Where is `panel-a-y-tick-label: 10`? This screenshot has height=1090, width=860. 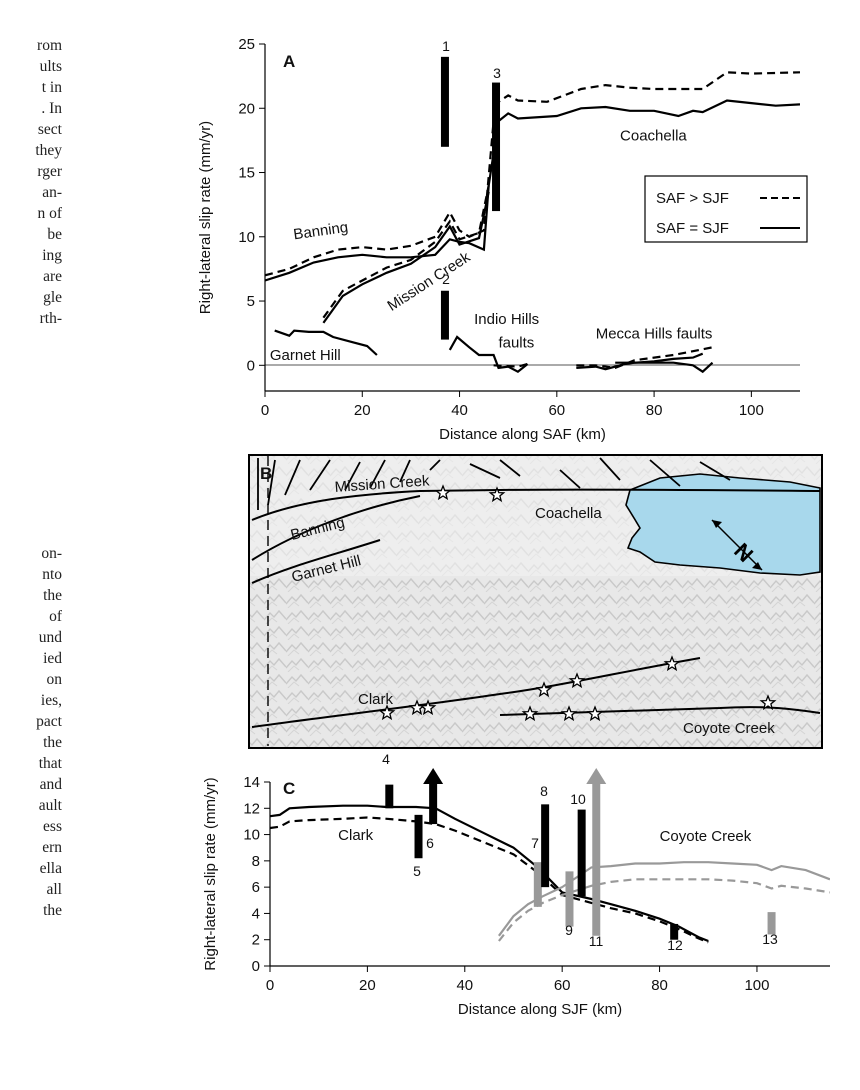 panel-a-y-tick-label: 10 is located at coordinates (246, 237).